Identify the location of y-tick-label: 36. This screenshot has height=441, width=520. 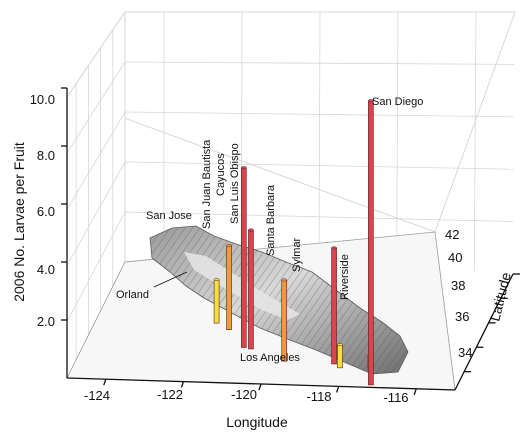
(462, 316).